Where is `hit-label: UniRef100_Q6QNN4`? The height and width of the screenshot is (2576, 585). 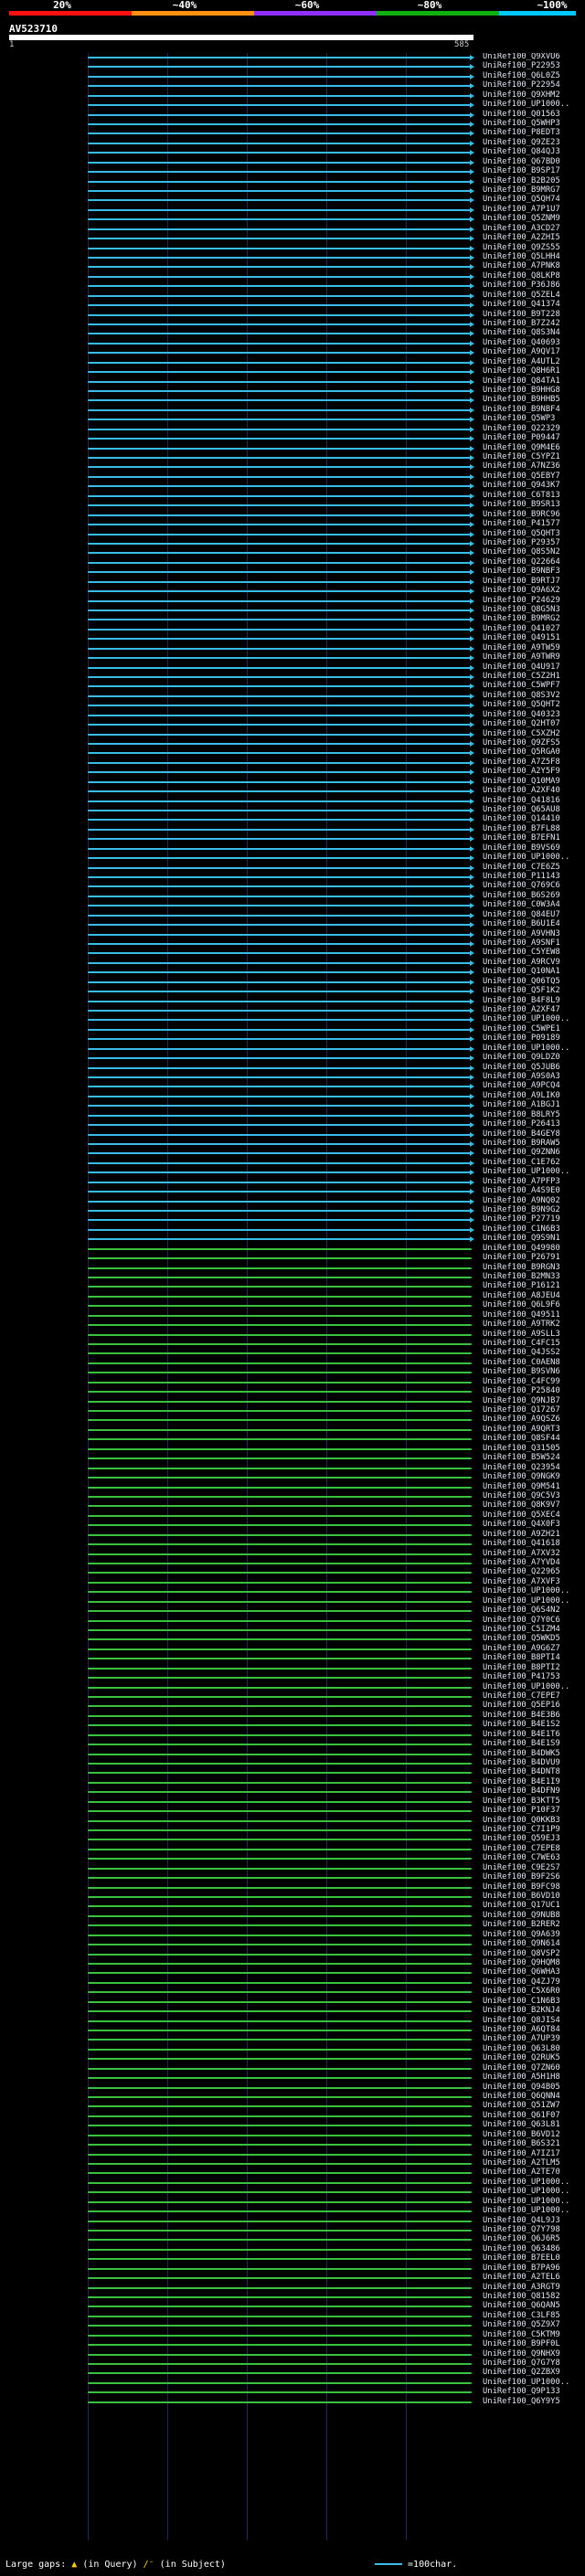 hit-label: UniRef100_Q6QNN4 is located at coordinates (521, 2097).